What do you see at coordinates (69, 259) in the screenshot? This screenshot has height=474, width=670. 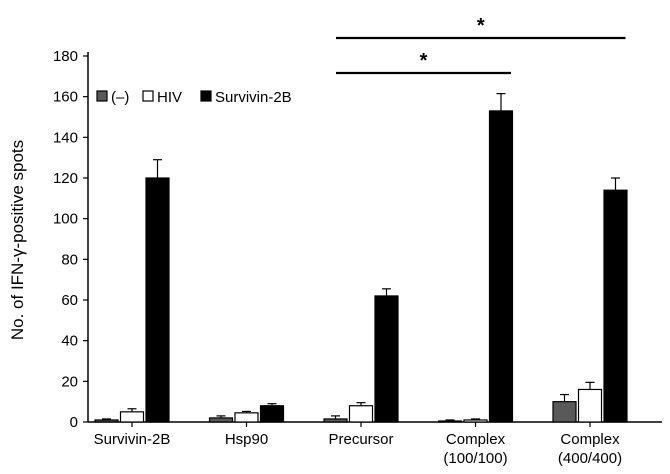 I see `y-tick-label: 80` at bounding box center [69, 259].